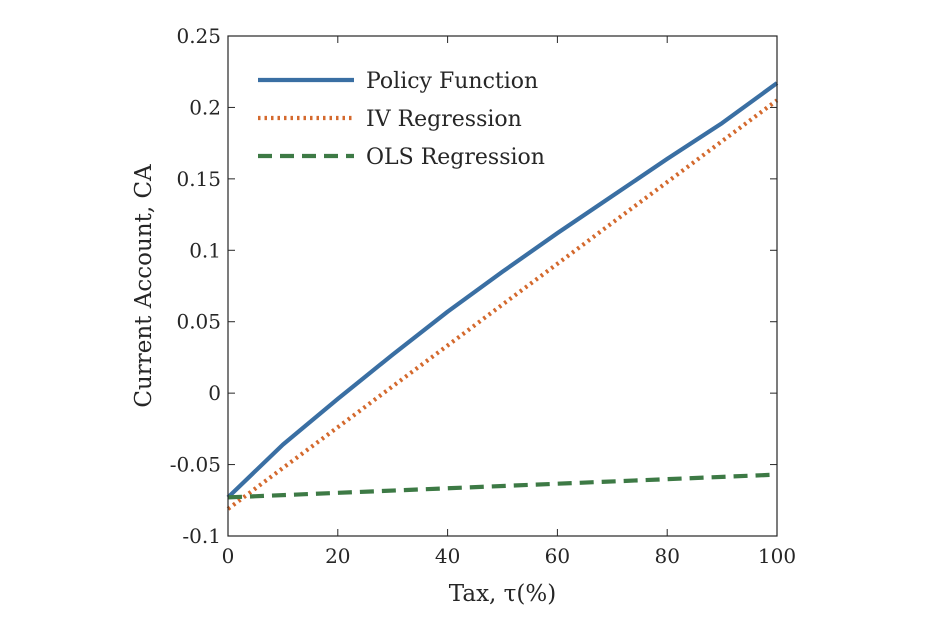 The width and height of the screenshot is (926, 631). I want to click on x-tick-label-5: 100, so click(777, 556).